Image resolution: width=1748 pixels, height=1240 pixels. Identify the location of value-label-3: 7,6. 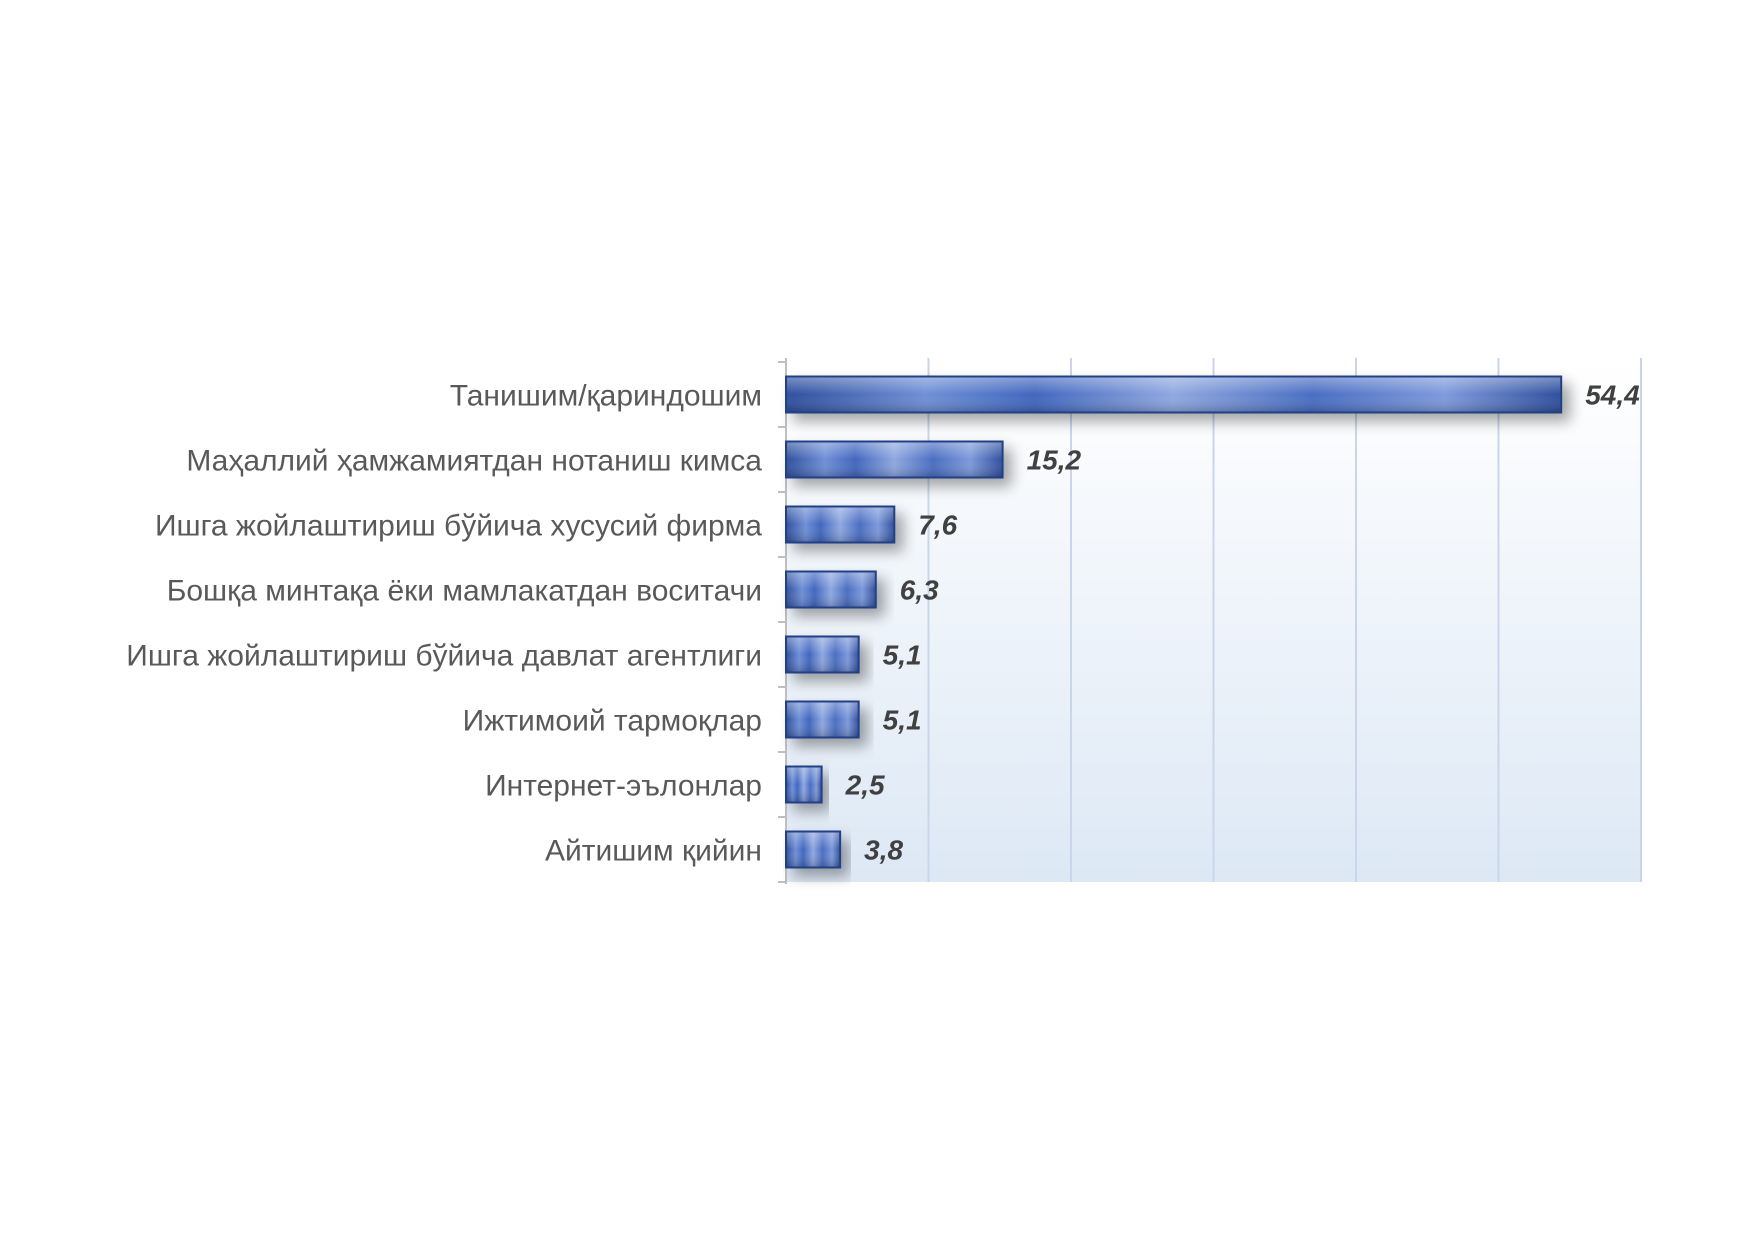
(937, 525).